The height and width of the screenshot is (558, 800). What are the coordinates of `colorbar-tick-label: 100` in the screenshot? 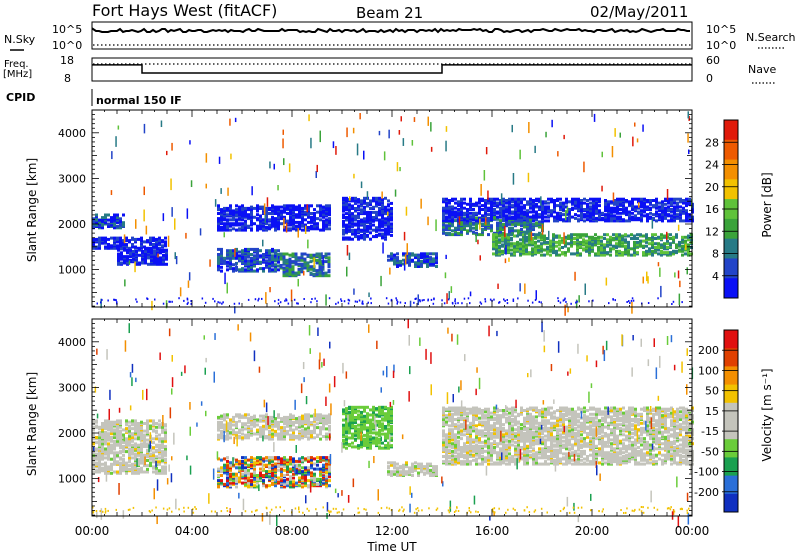 It's located at (708, 370).